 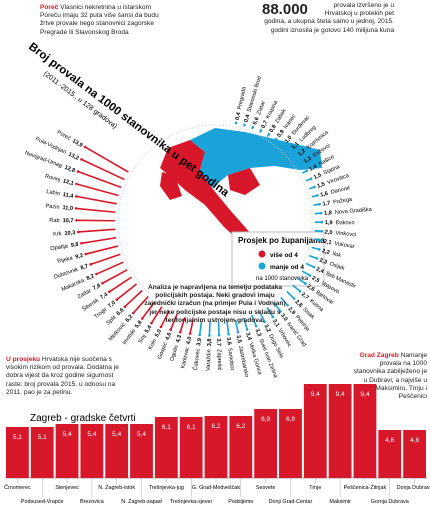 What do you see at coordinates (197, 359) in the screenshot?
I see `category-label: Čakovec` at bounding box center [197, 359].